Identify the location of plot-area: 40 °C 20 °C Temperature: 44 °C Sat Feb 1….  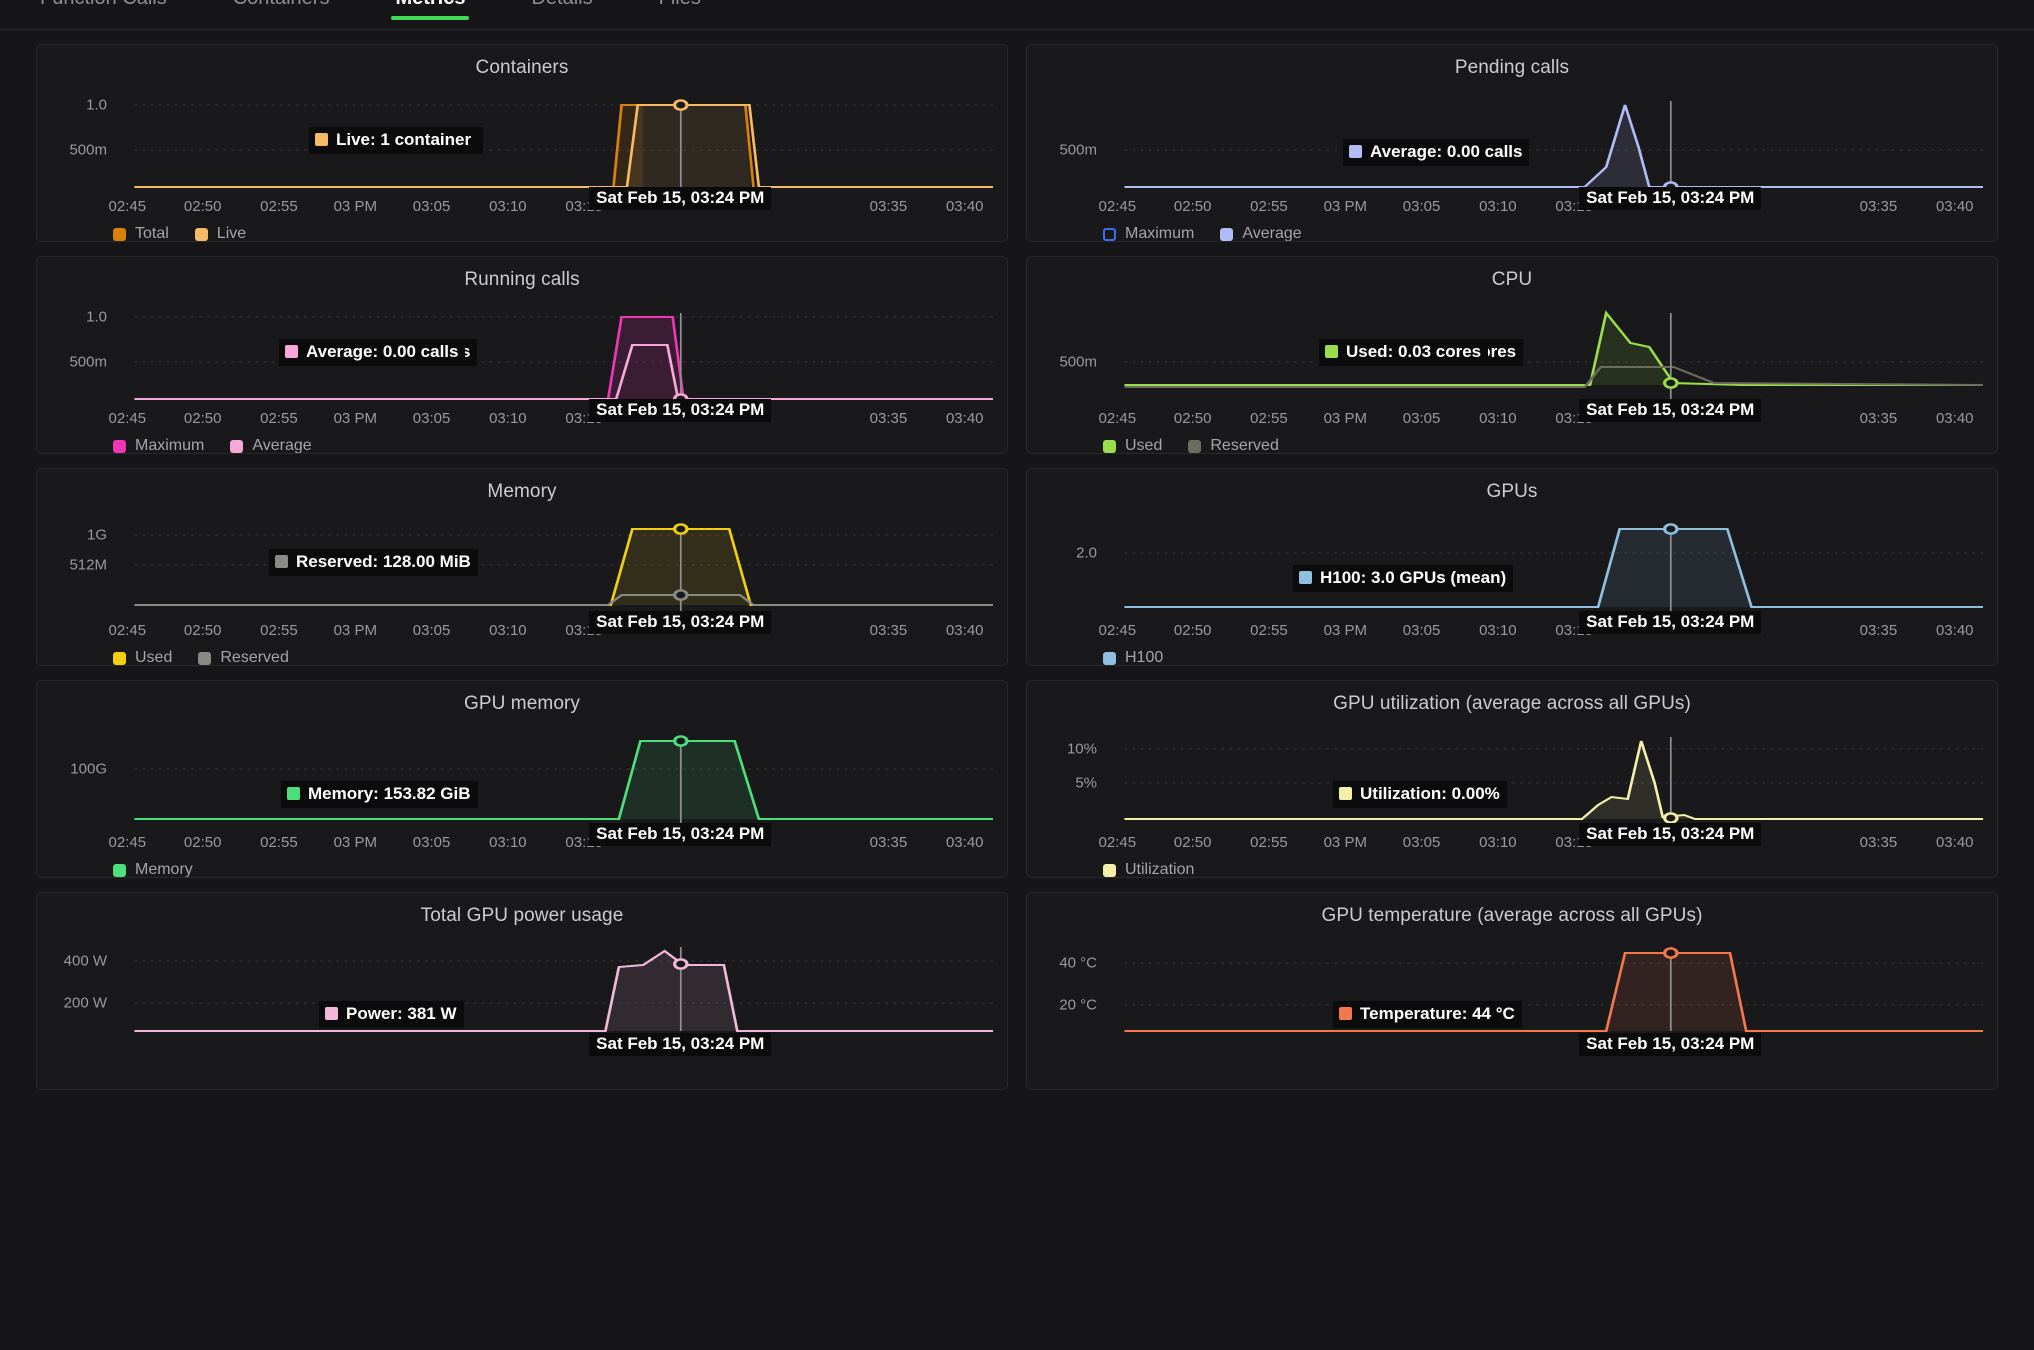
(1512, 993).